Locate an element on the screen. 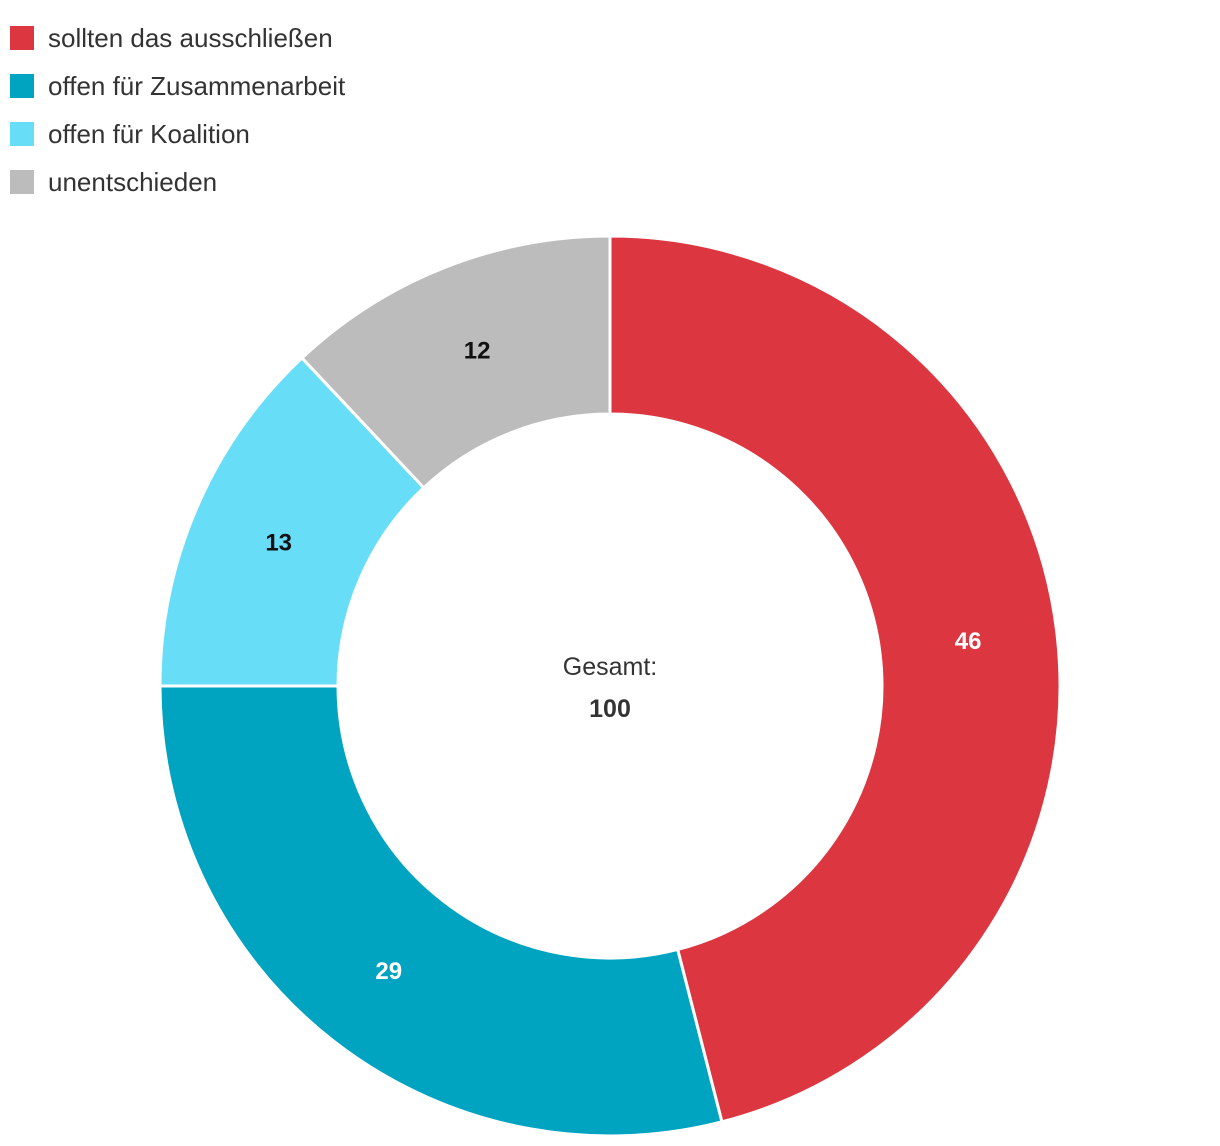 The height and width of the screenshot is (1146, 1220). donut-slice is located at coordinates (455, 362).